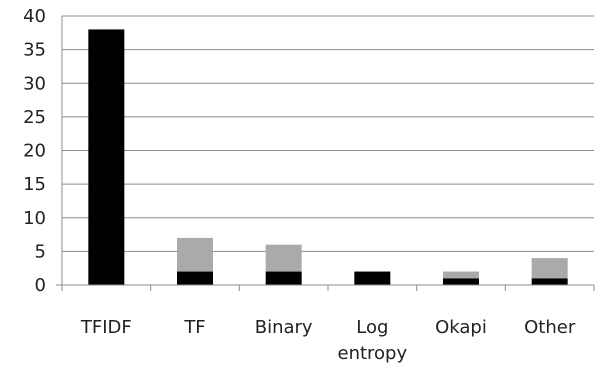 This screenshot has height=369, width=604. I want to click on x-tick-label: TF, so click(194, 327).